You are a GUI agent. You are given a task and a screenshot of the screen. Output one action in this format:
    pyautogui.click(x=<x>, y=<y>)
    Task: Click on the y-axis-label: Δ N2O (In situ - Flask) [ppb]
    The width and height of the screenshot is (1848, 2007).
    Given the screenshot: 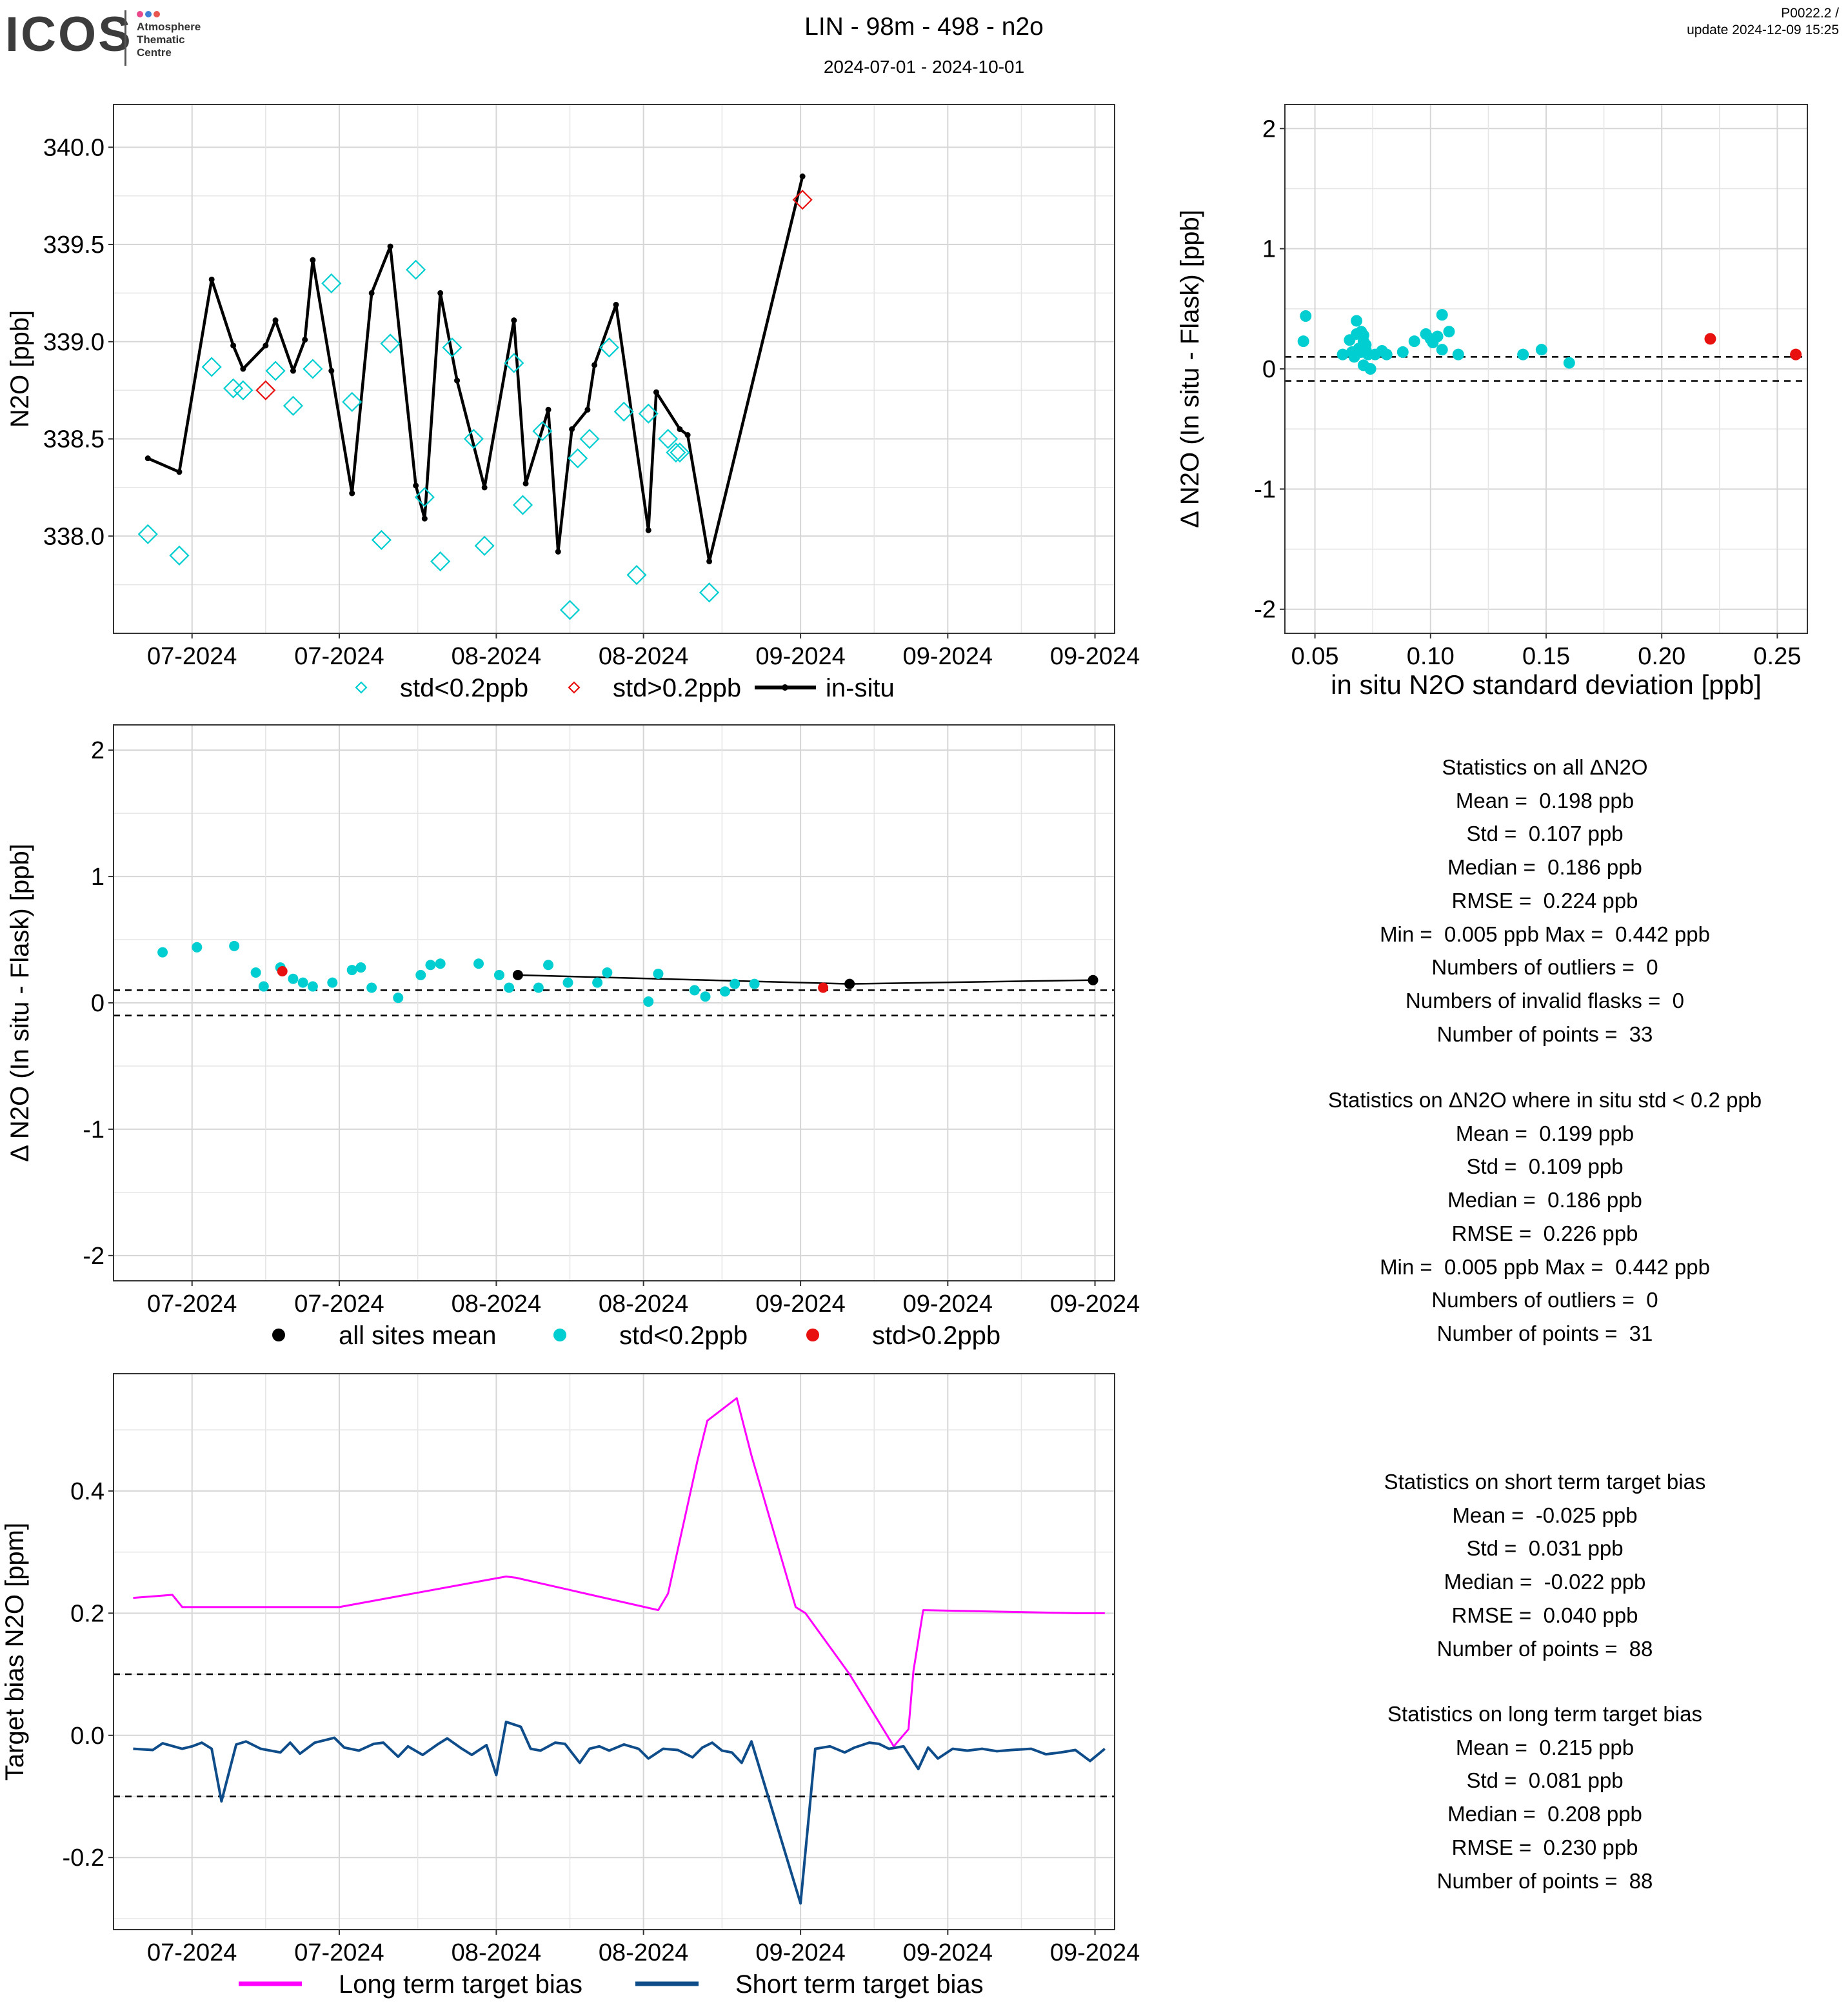 What is the action you would take?
    pyautogui.click(x=20, y=1003)
    